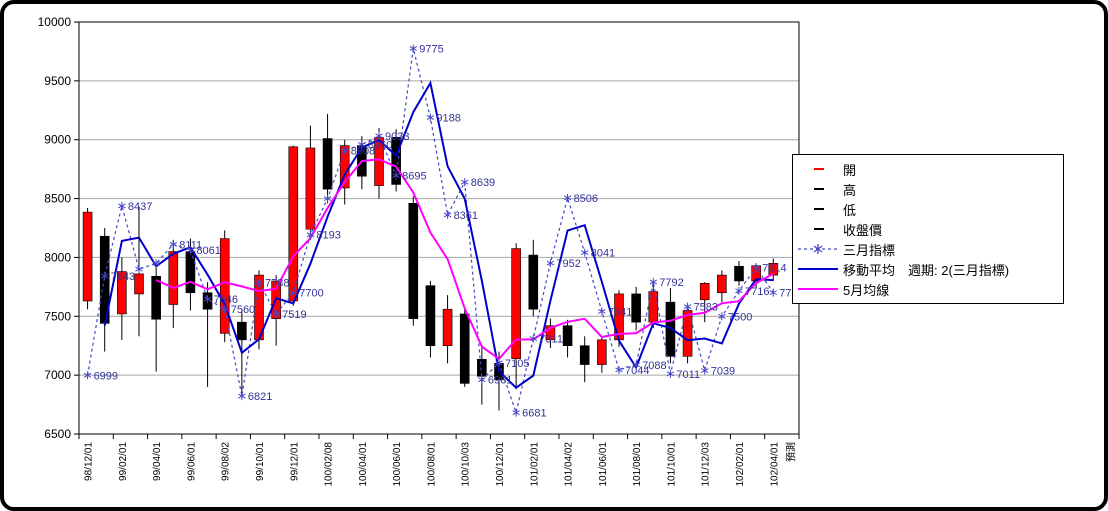 The image size is (1108, 511). Describe the element at coordinates (57, 81) in the screenshot. I see `svg-text: 9500` at that location.